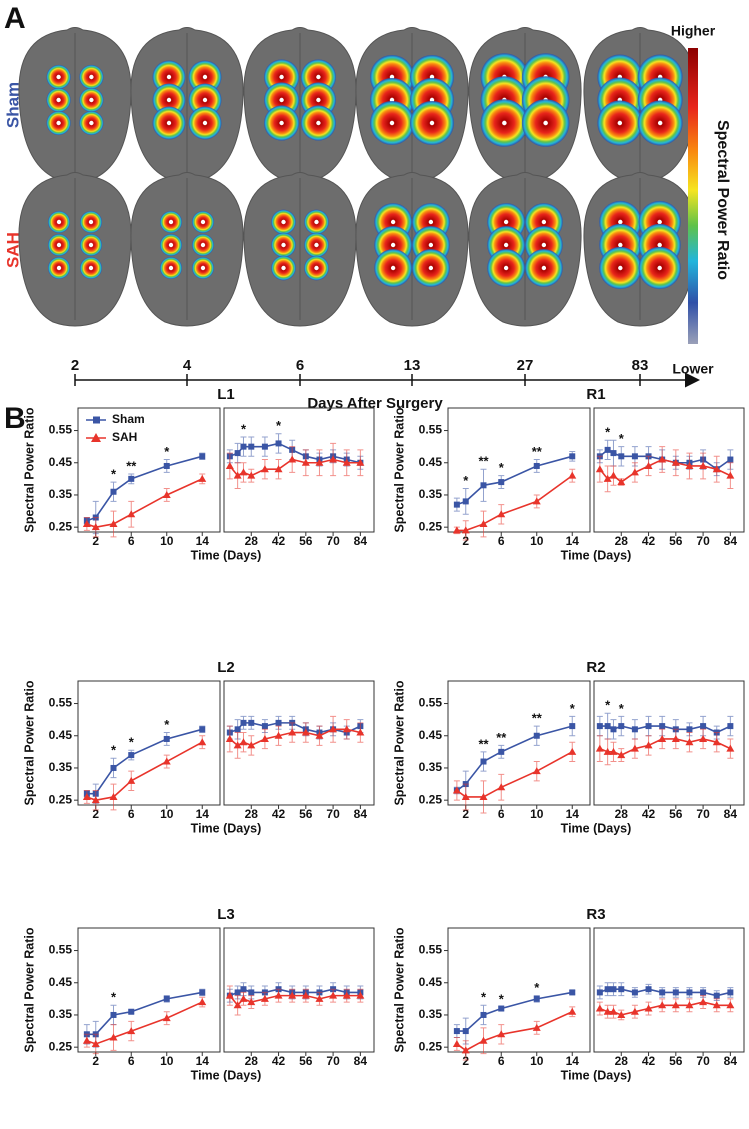  I want to click on x-tick-label: 10, so click(167, 1061).